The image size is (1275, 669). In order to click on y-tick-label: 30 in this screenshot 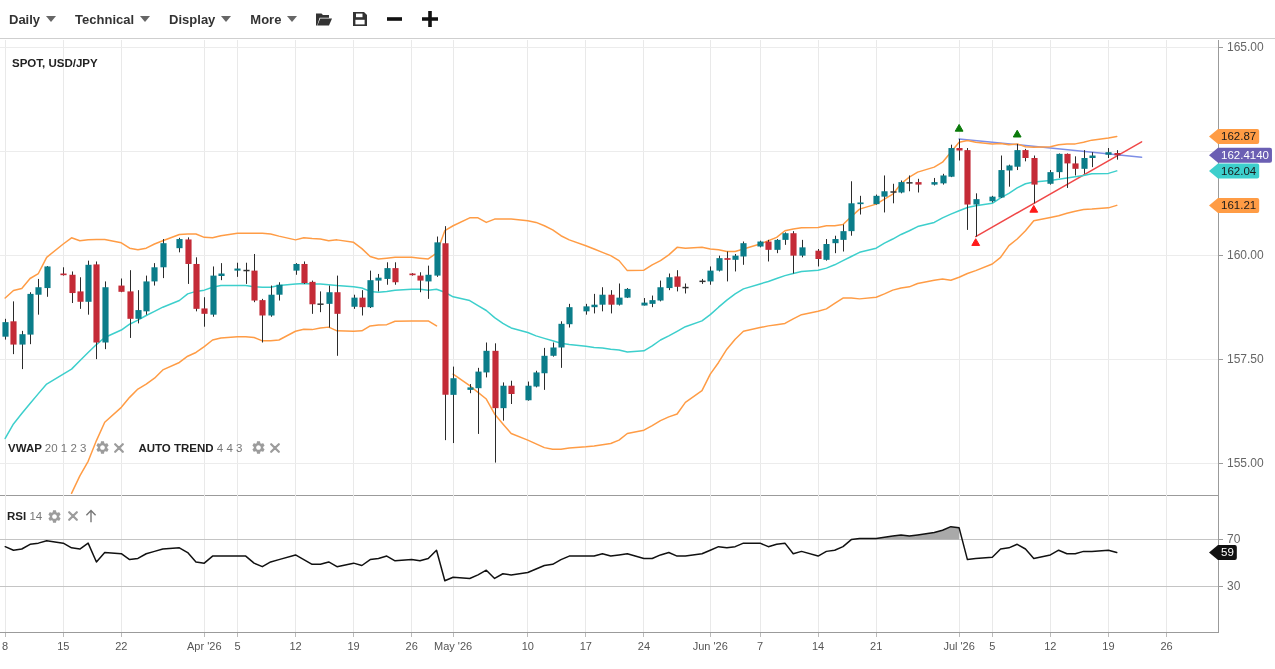, I will do `click(1234, 586)`.